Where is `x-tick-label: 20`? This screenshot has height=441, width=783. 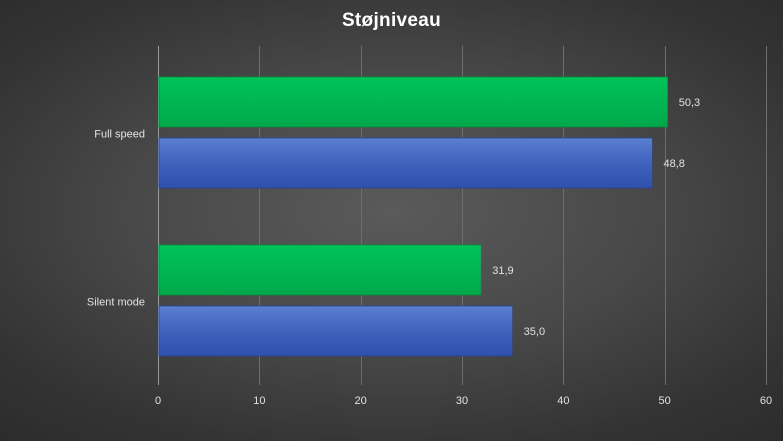
x-tick-label: 20 is located at coordinates (361, 401).